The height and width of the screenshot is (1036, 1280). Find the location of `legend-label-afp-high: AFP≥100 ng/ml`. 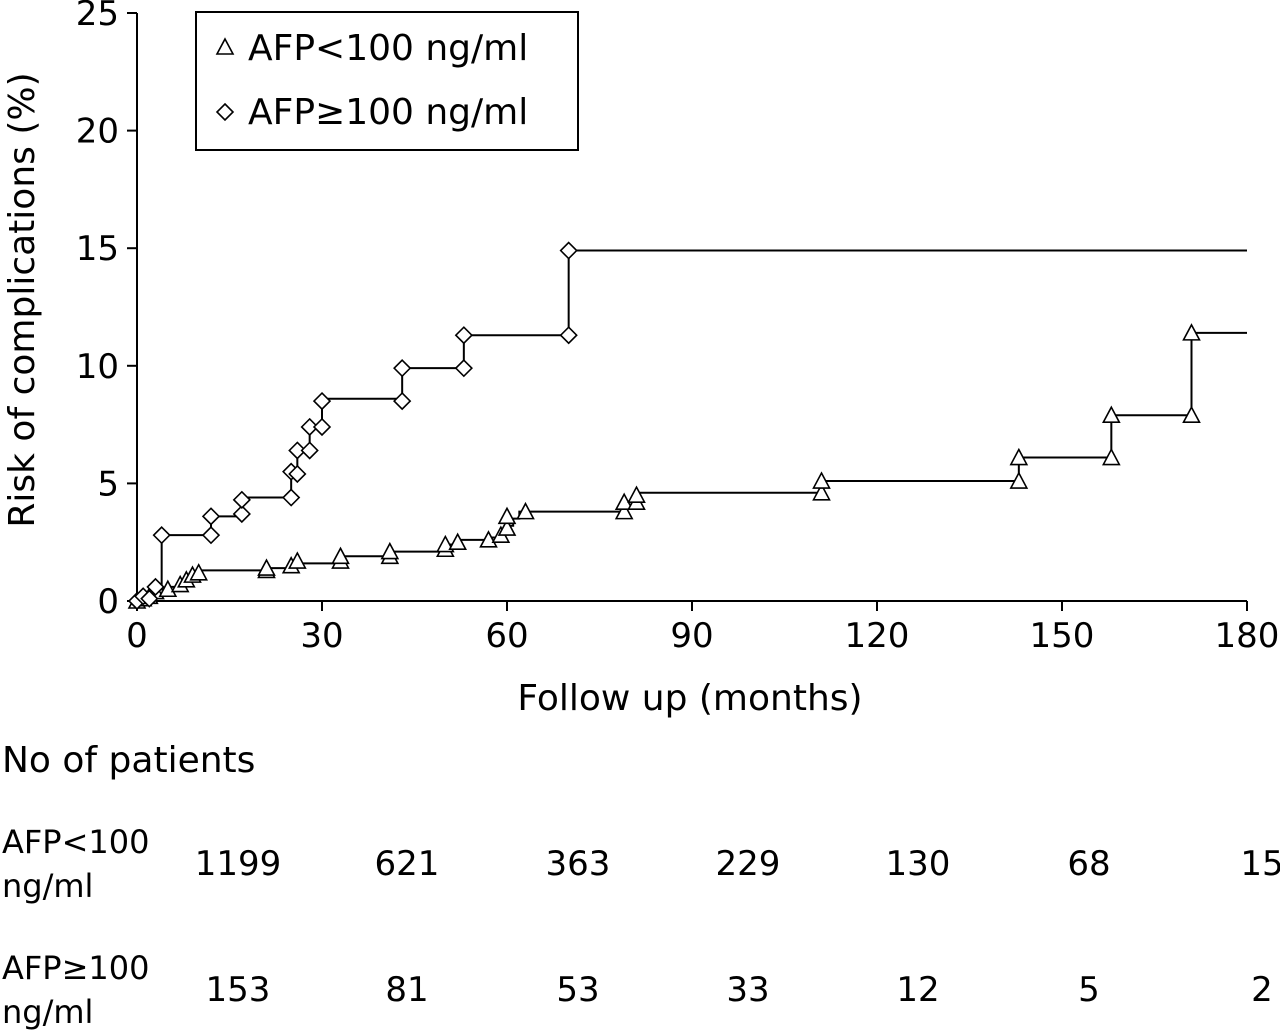

legend-label-afp-high: AFP≥100 ng/ml is located at coordinates (388, 112).